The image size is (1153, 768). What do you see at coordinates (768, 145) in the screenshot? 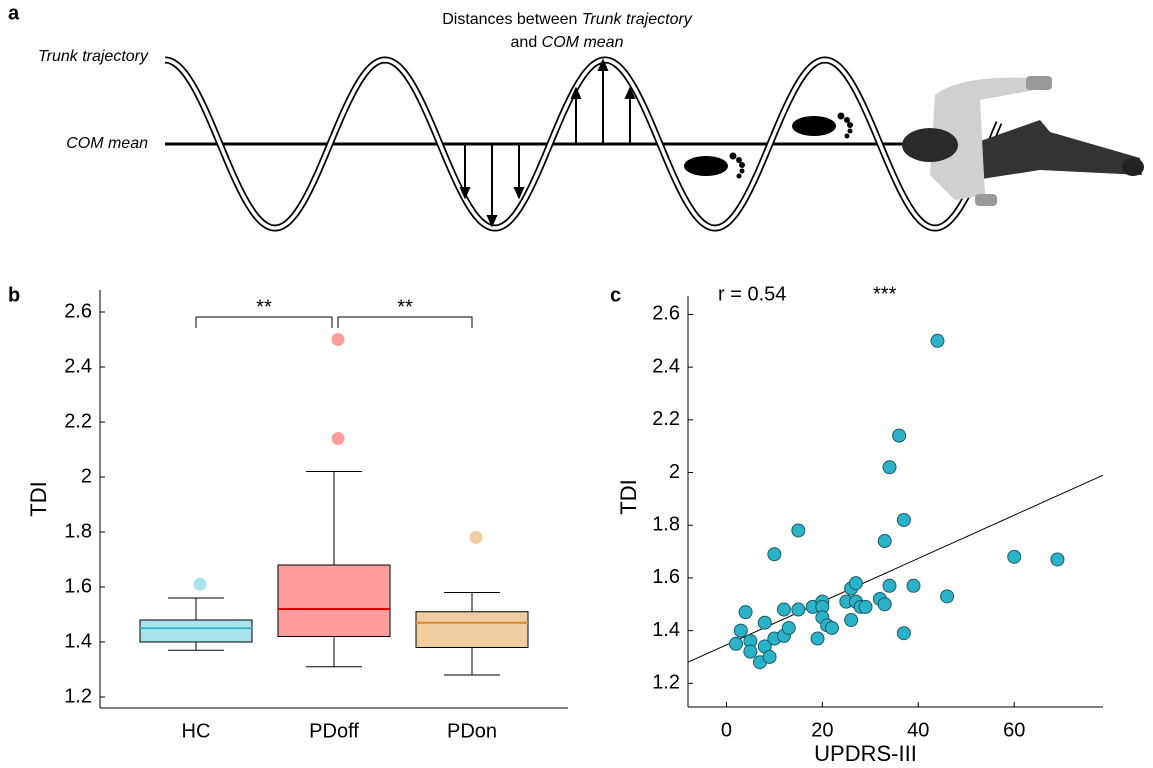
I see `footprints` at bounding box center [768, 145].